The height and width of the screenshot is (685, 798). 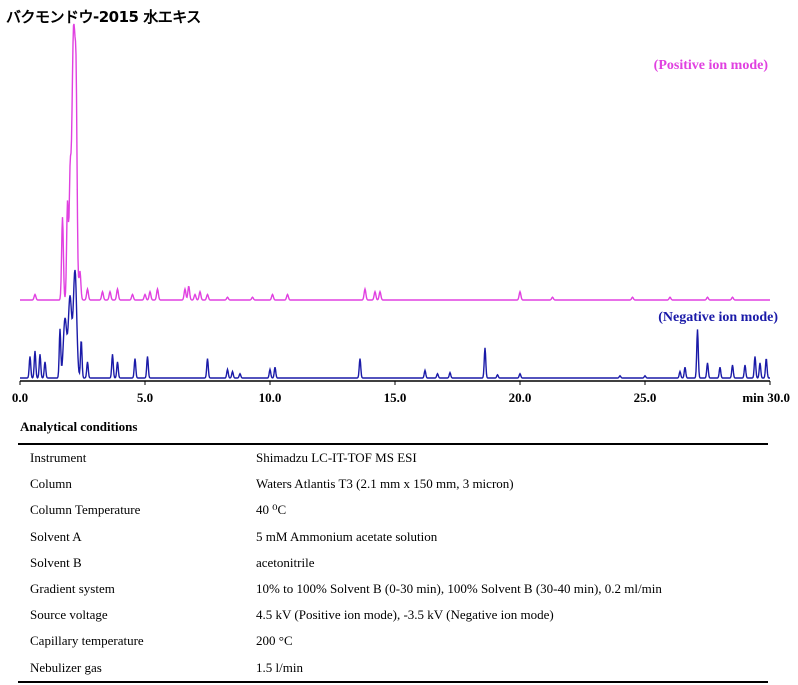 I want to click on x-tick-label: 5.0, so click(x=145, y=397).